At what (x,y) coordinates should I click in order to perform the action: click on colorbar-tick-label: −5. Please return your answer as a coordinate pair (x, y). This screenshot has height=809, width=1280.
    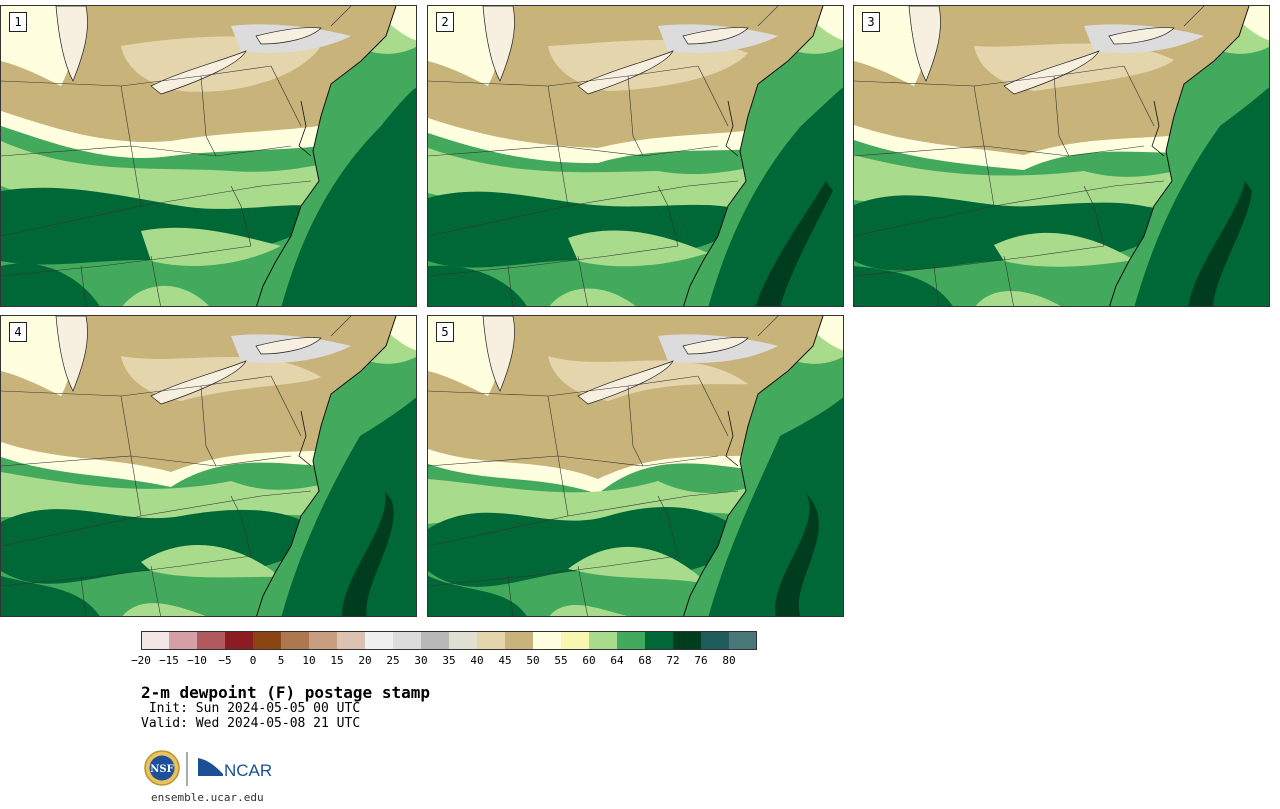
    Looking at the image, I should click on (225, 660).